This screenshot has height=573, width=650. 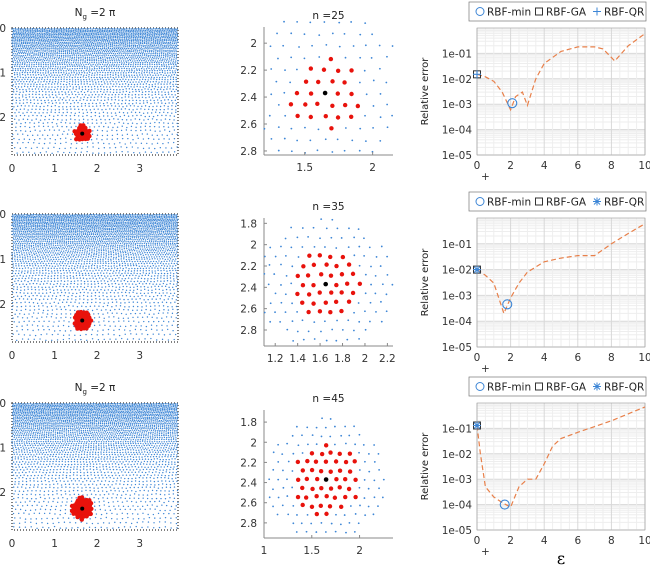 What do you see at coordinates (248, 71) in the screenshot?
I see `y-tick-label: 2.2` at bounding box center [248, 71].